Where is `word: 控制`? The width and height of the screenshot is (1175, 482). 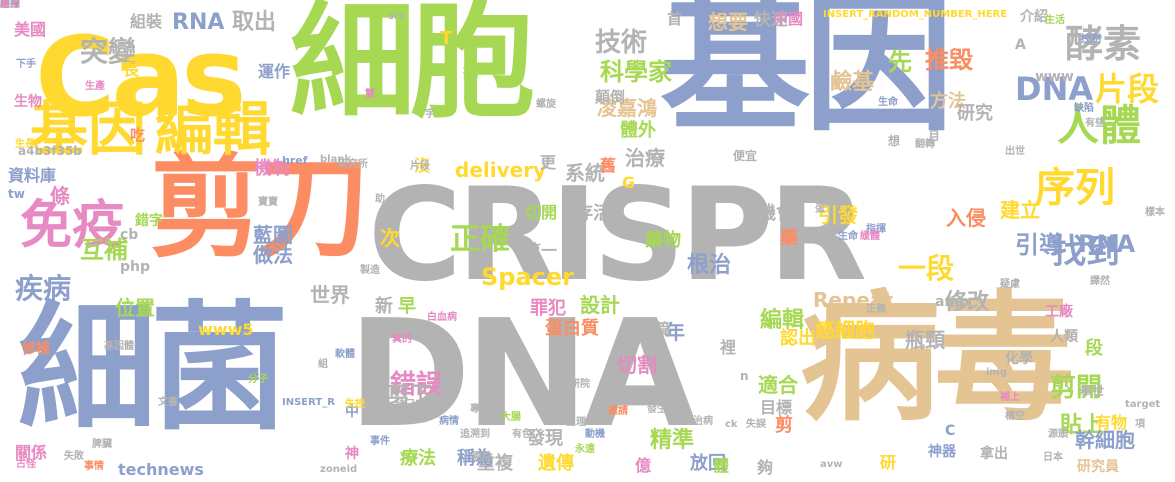
word: 控制 is located at coordinates (1091, 39).